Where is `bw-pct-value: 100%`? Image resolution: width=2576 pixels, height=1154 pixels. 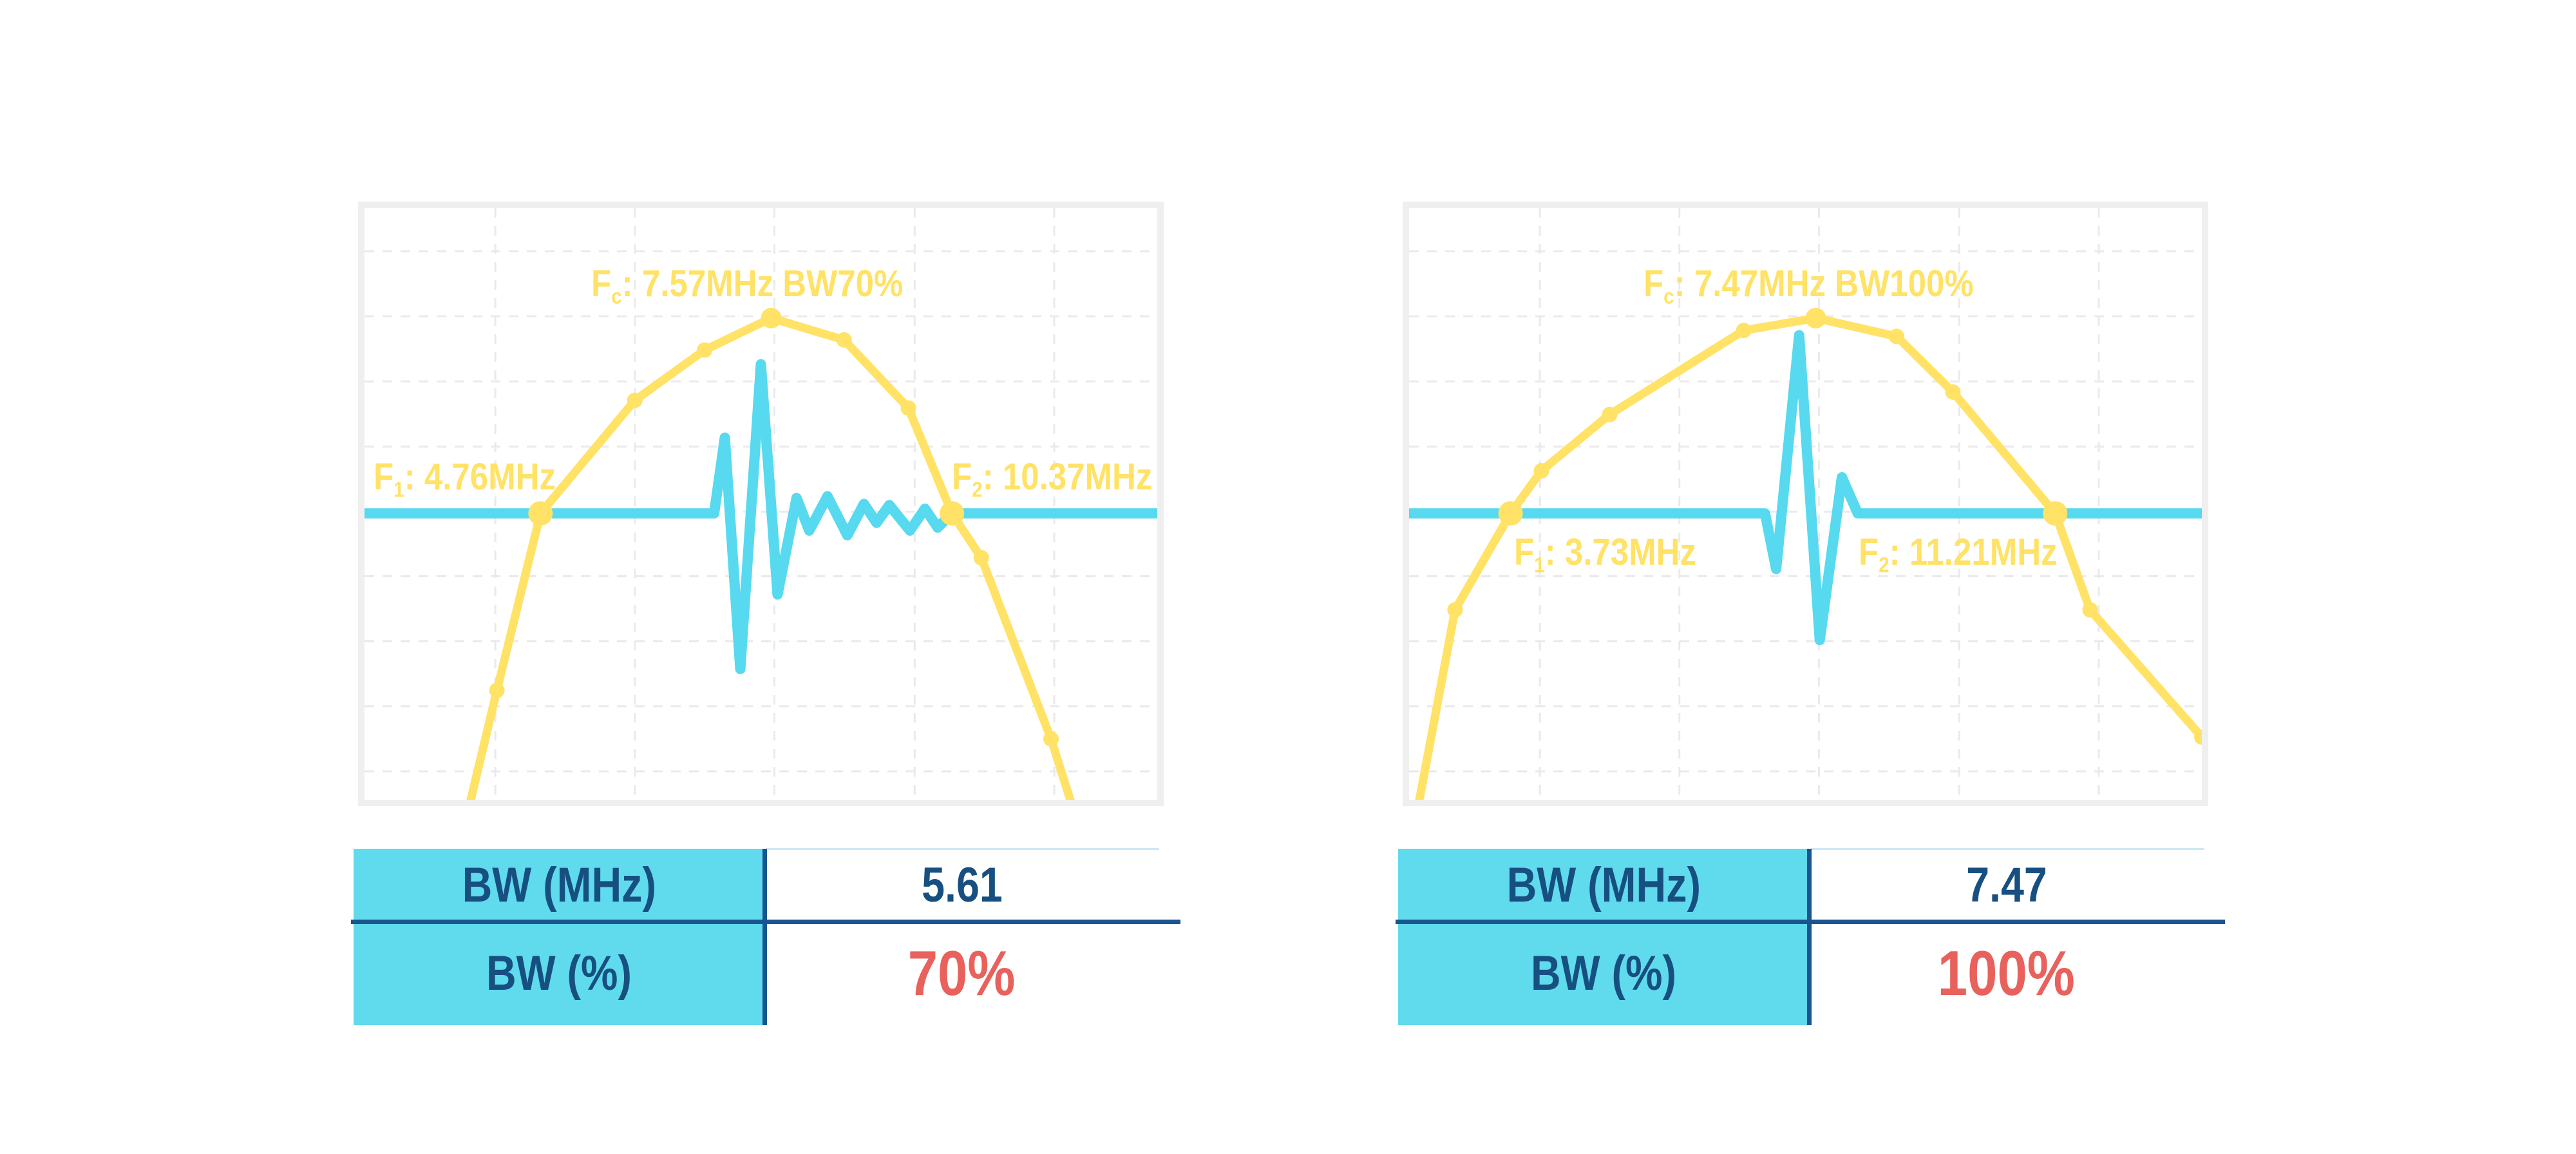
bw-pct-value: 100% is located at coordinates (2006, 973).